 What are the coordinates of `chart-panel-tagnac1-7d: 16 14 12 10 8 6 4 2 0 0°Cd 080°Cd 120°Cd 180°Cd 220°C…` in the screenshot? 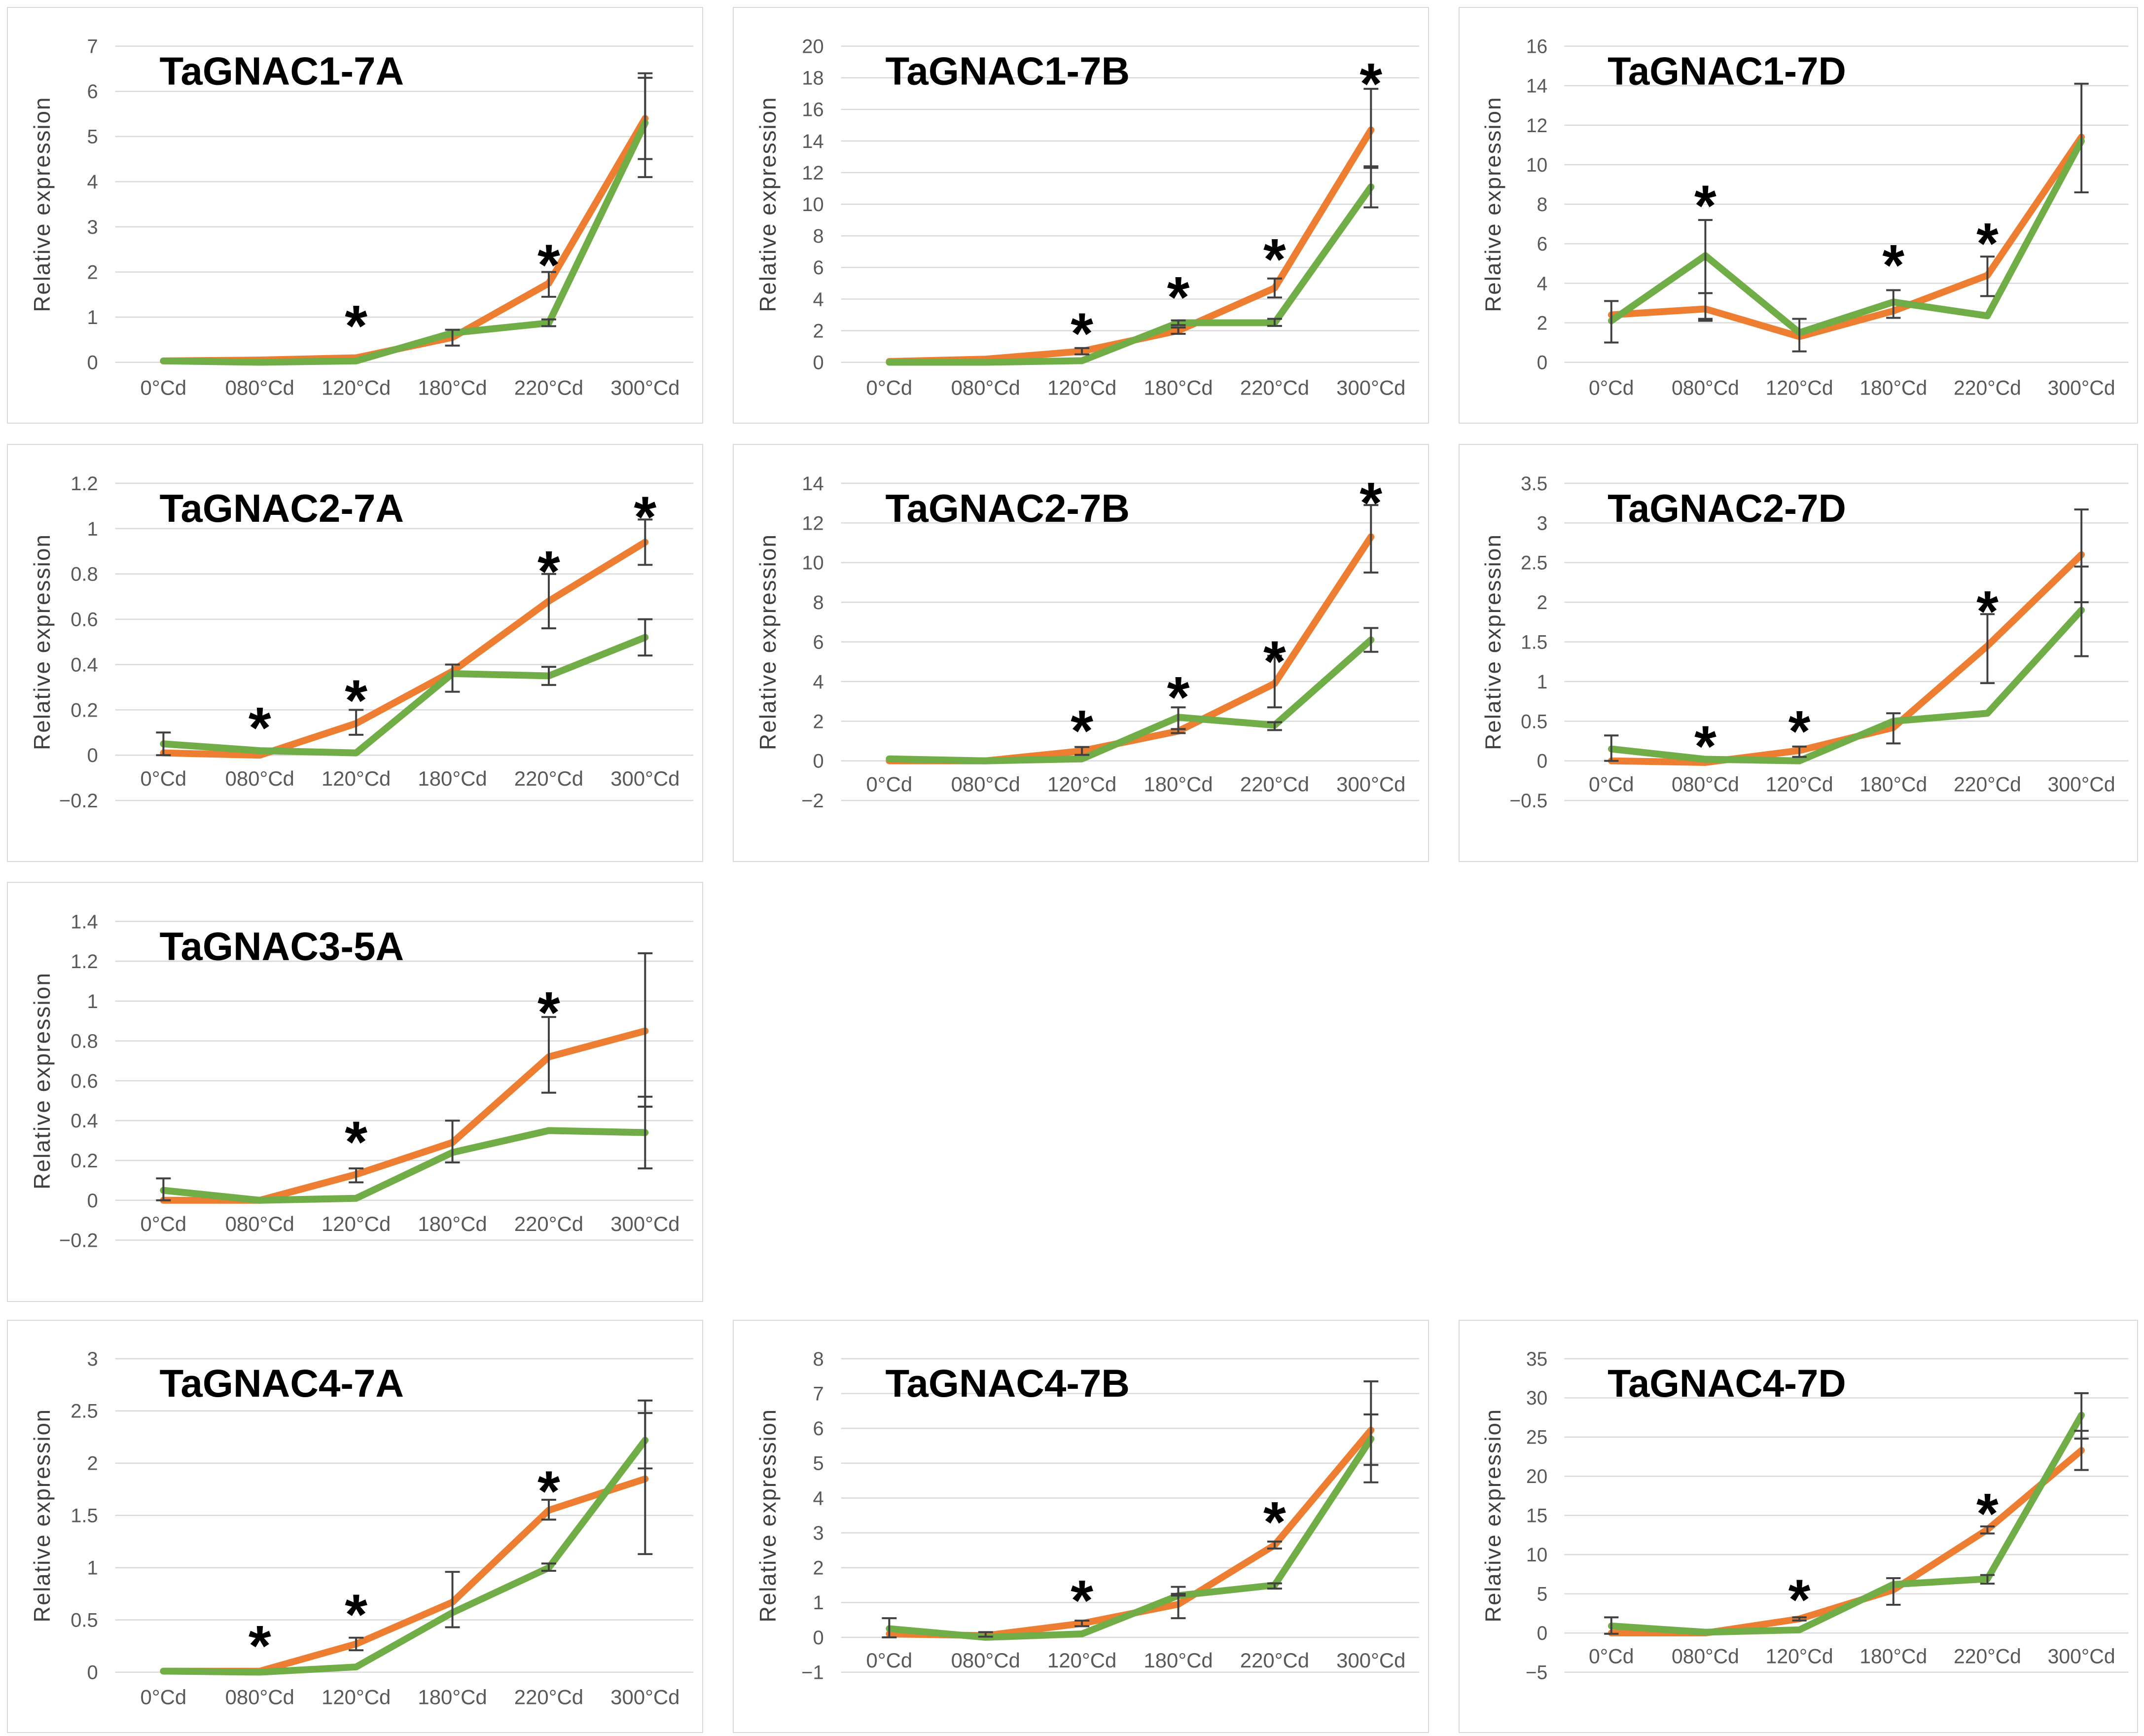 It's located at (1798, 215).